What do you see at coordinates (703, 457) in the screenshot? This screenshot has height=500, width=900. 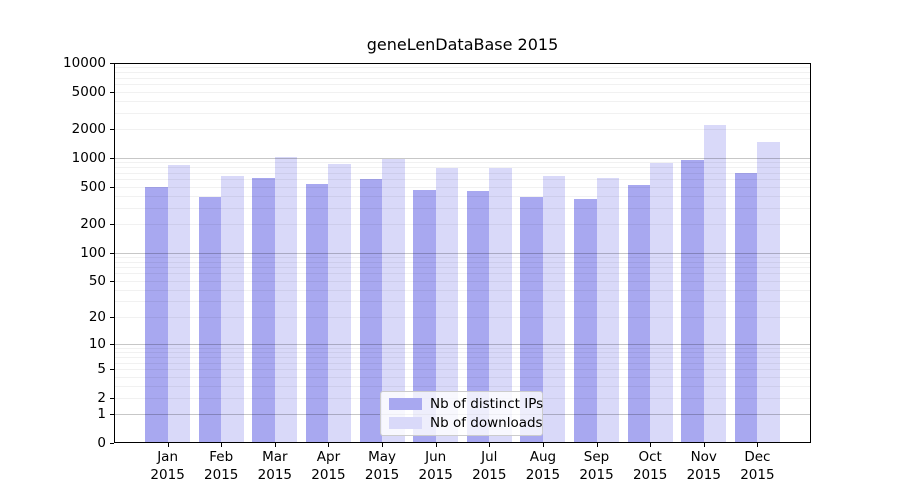 I see `x-tick-month: Nov` at bounding box center [703, 457].